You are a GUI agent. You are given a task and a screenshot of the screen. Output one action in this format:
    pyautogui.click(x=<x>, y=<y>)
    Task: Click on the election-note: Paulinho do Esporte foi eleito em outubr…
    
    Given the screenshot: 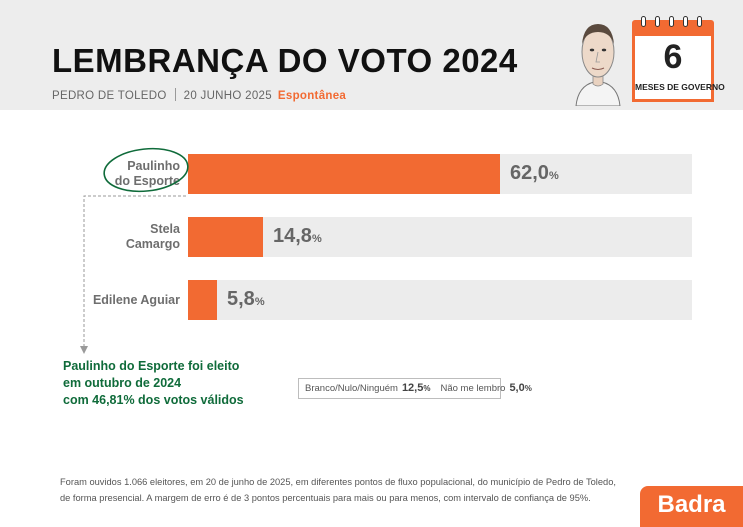 What is the action you would take?
    pyautogui.click(x=153, y=383)
    